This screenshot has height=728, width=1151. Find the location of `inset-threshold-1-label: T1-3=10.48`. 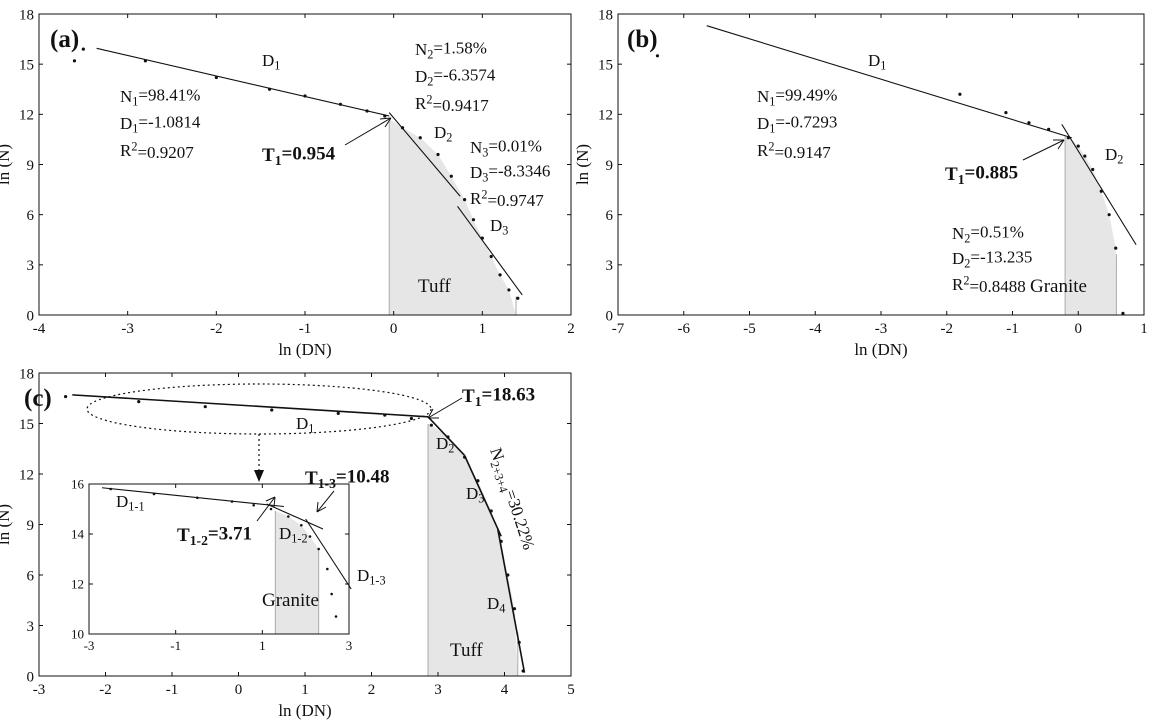

inset-threshold-1-label: T1-3=10.48 is located at coordinates (347, 478).